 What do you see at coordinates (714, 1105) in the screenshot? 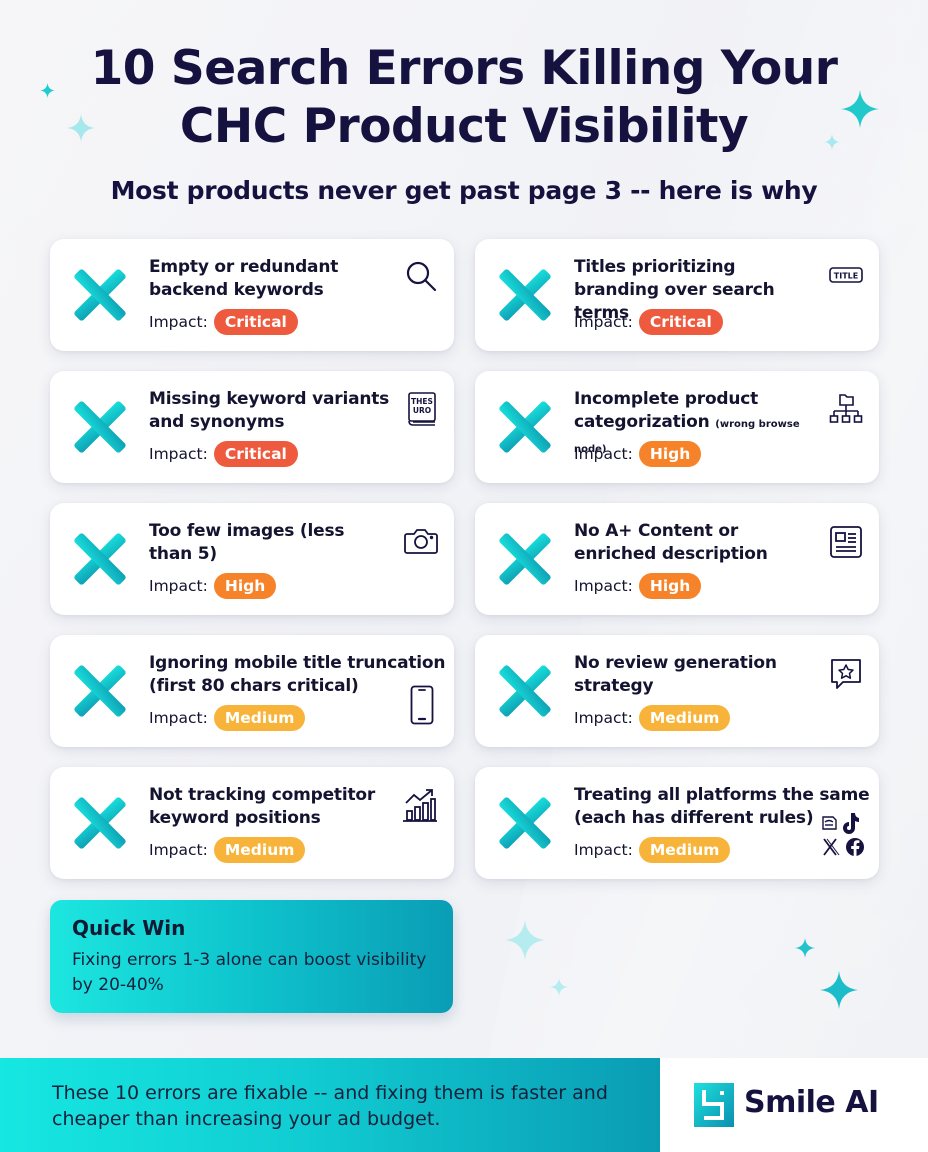
I see `smile-ai-logo-icon` at bounding box center [714, 1105].